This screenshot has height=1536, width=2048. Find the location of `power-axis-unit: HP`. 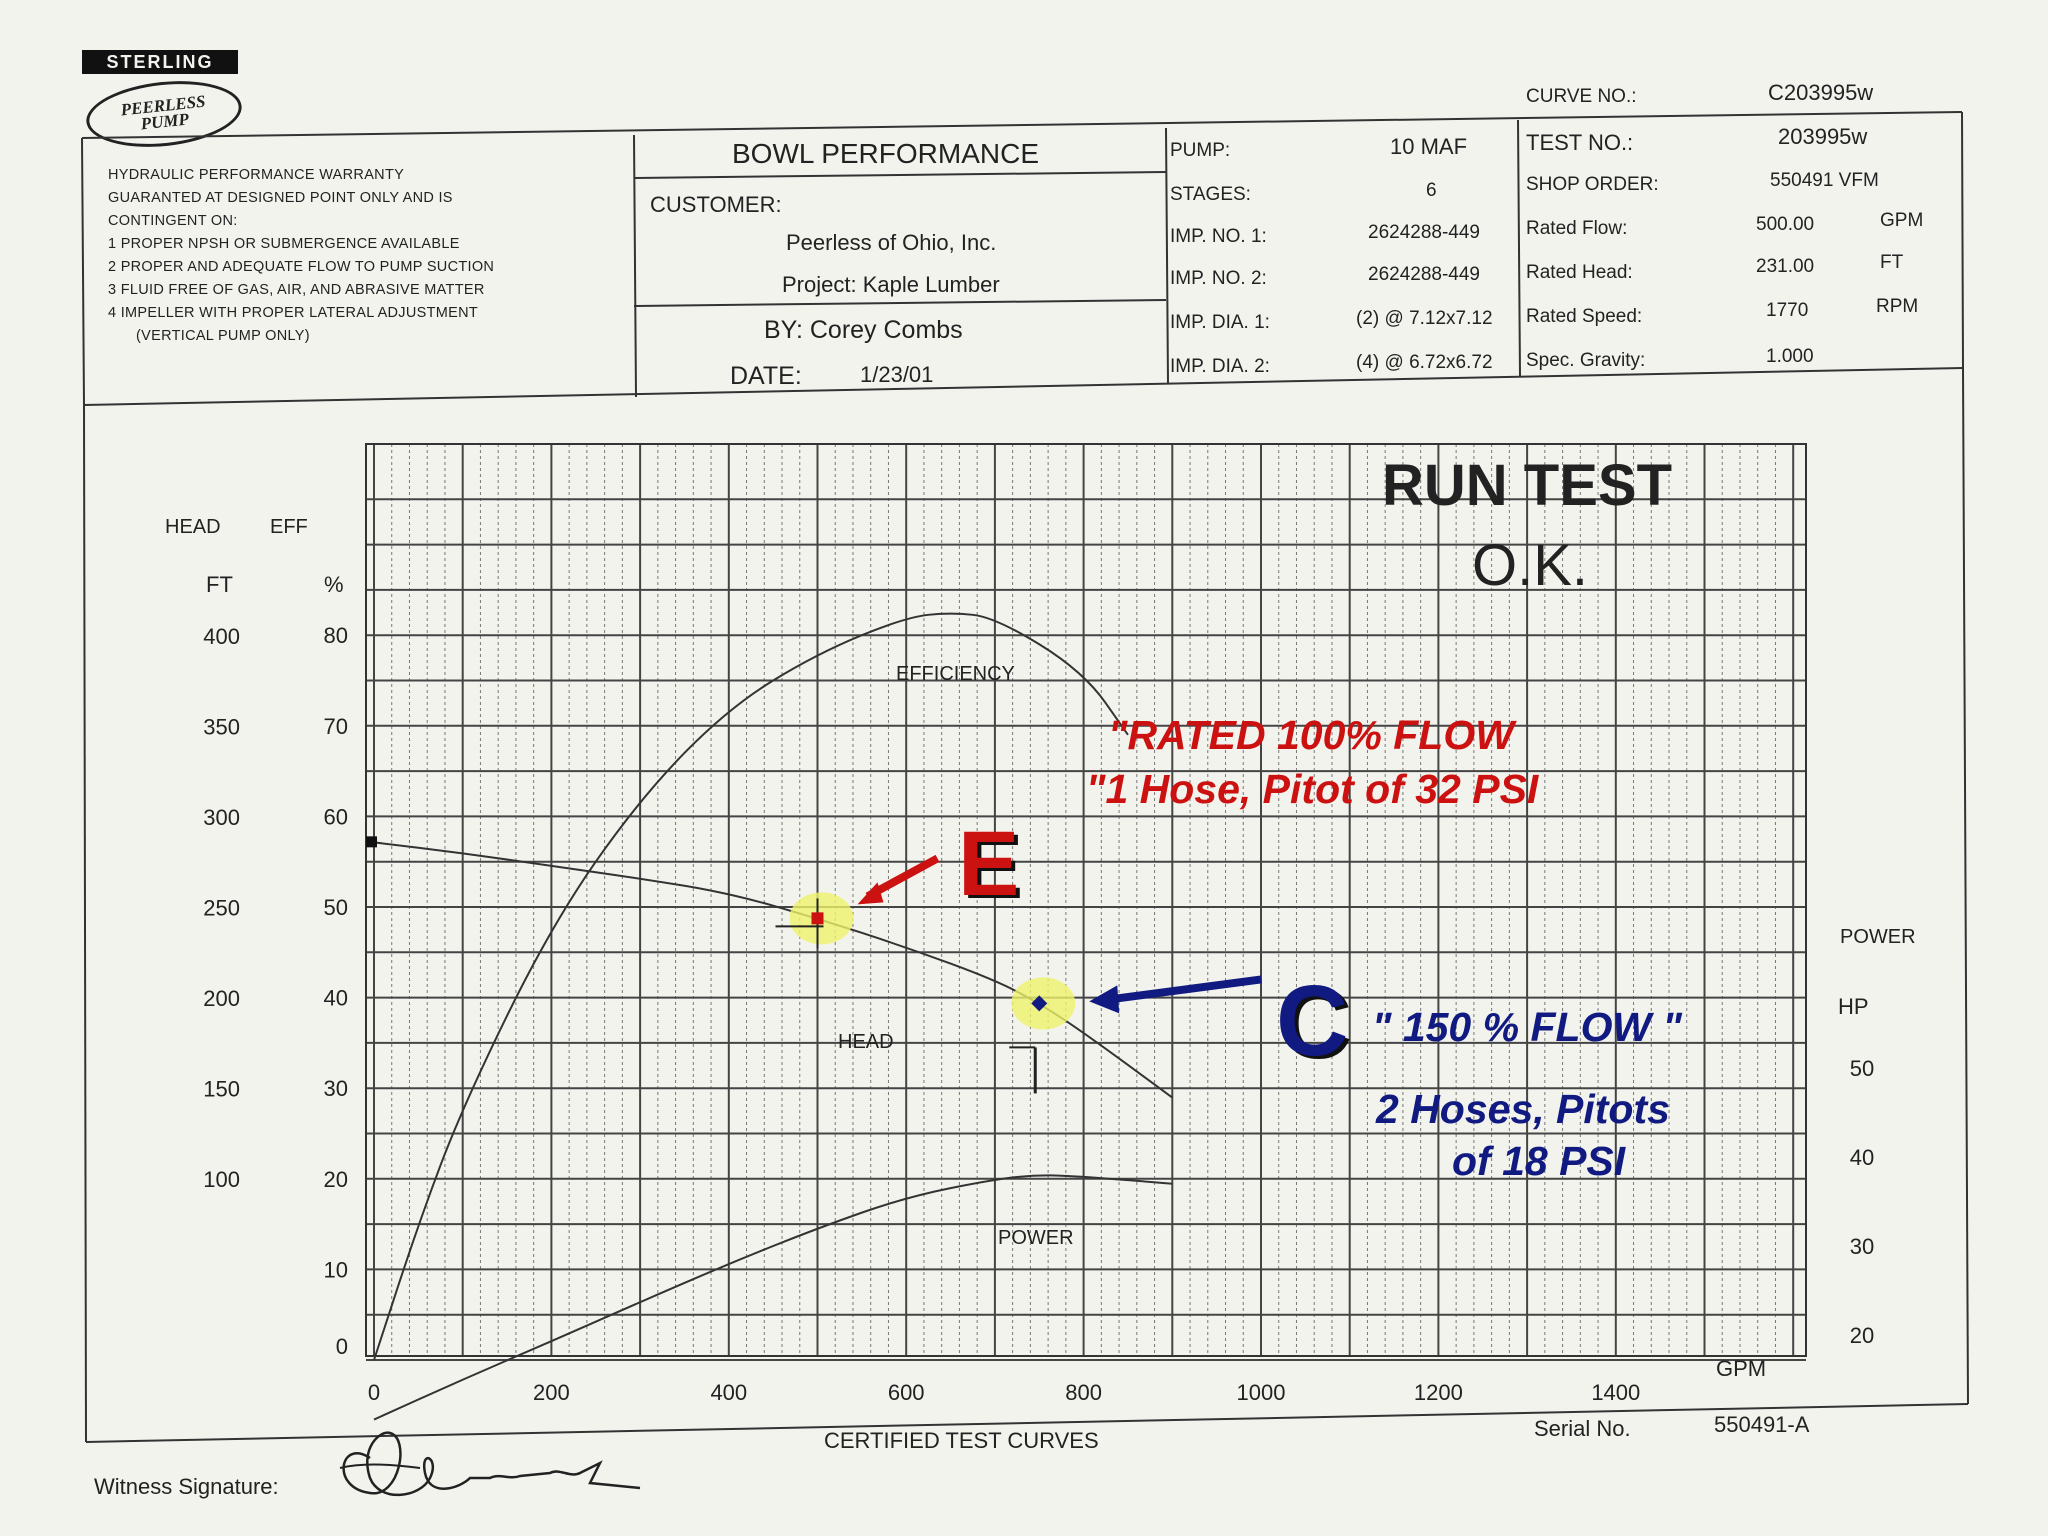

power-axis-unit: HP is located at coordinates (1853, 1006).